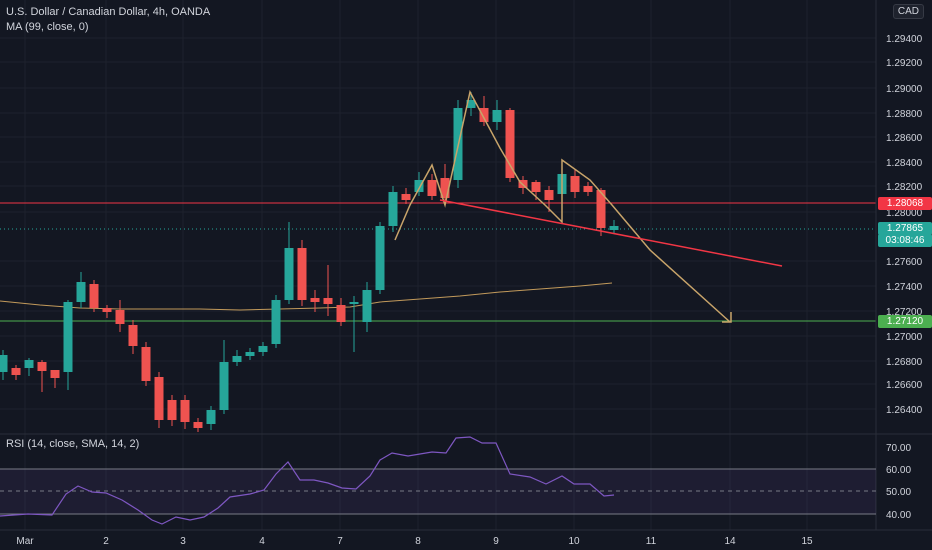 The width and height of the screenshot is (932, 550). What do you see at coordinates (898, 470) in the screenshot?
I see `rsi-tick-label: 60.00` at bounding box center [898, 470].